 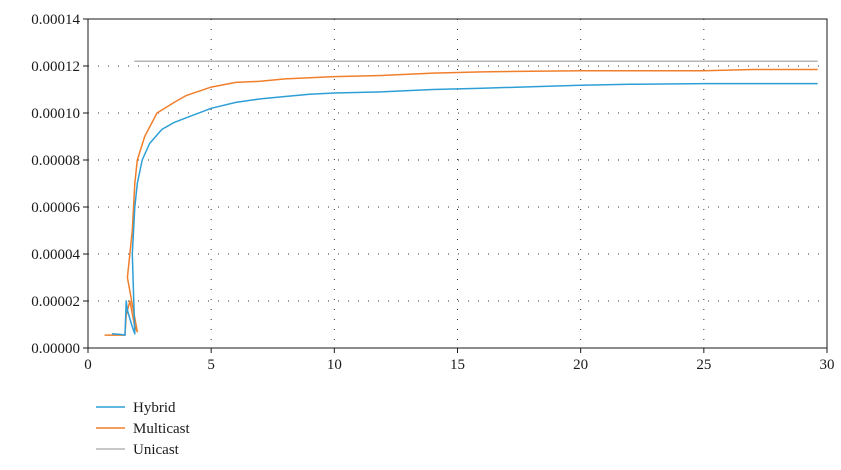 I want to click on x-tick-label: 0, so click(x=88, y=365).